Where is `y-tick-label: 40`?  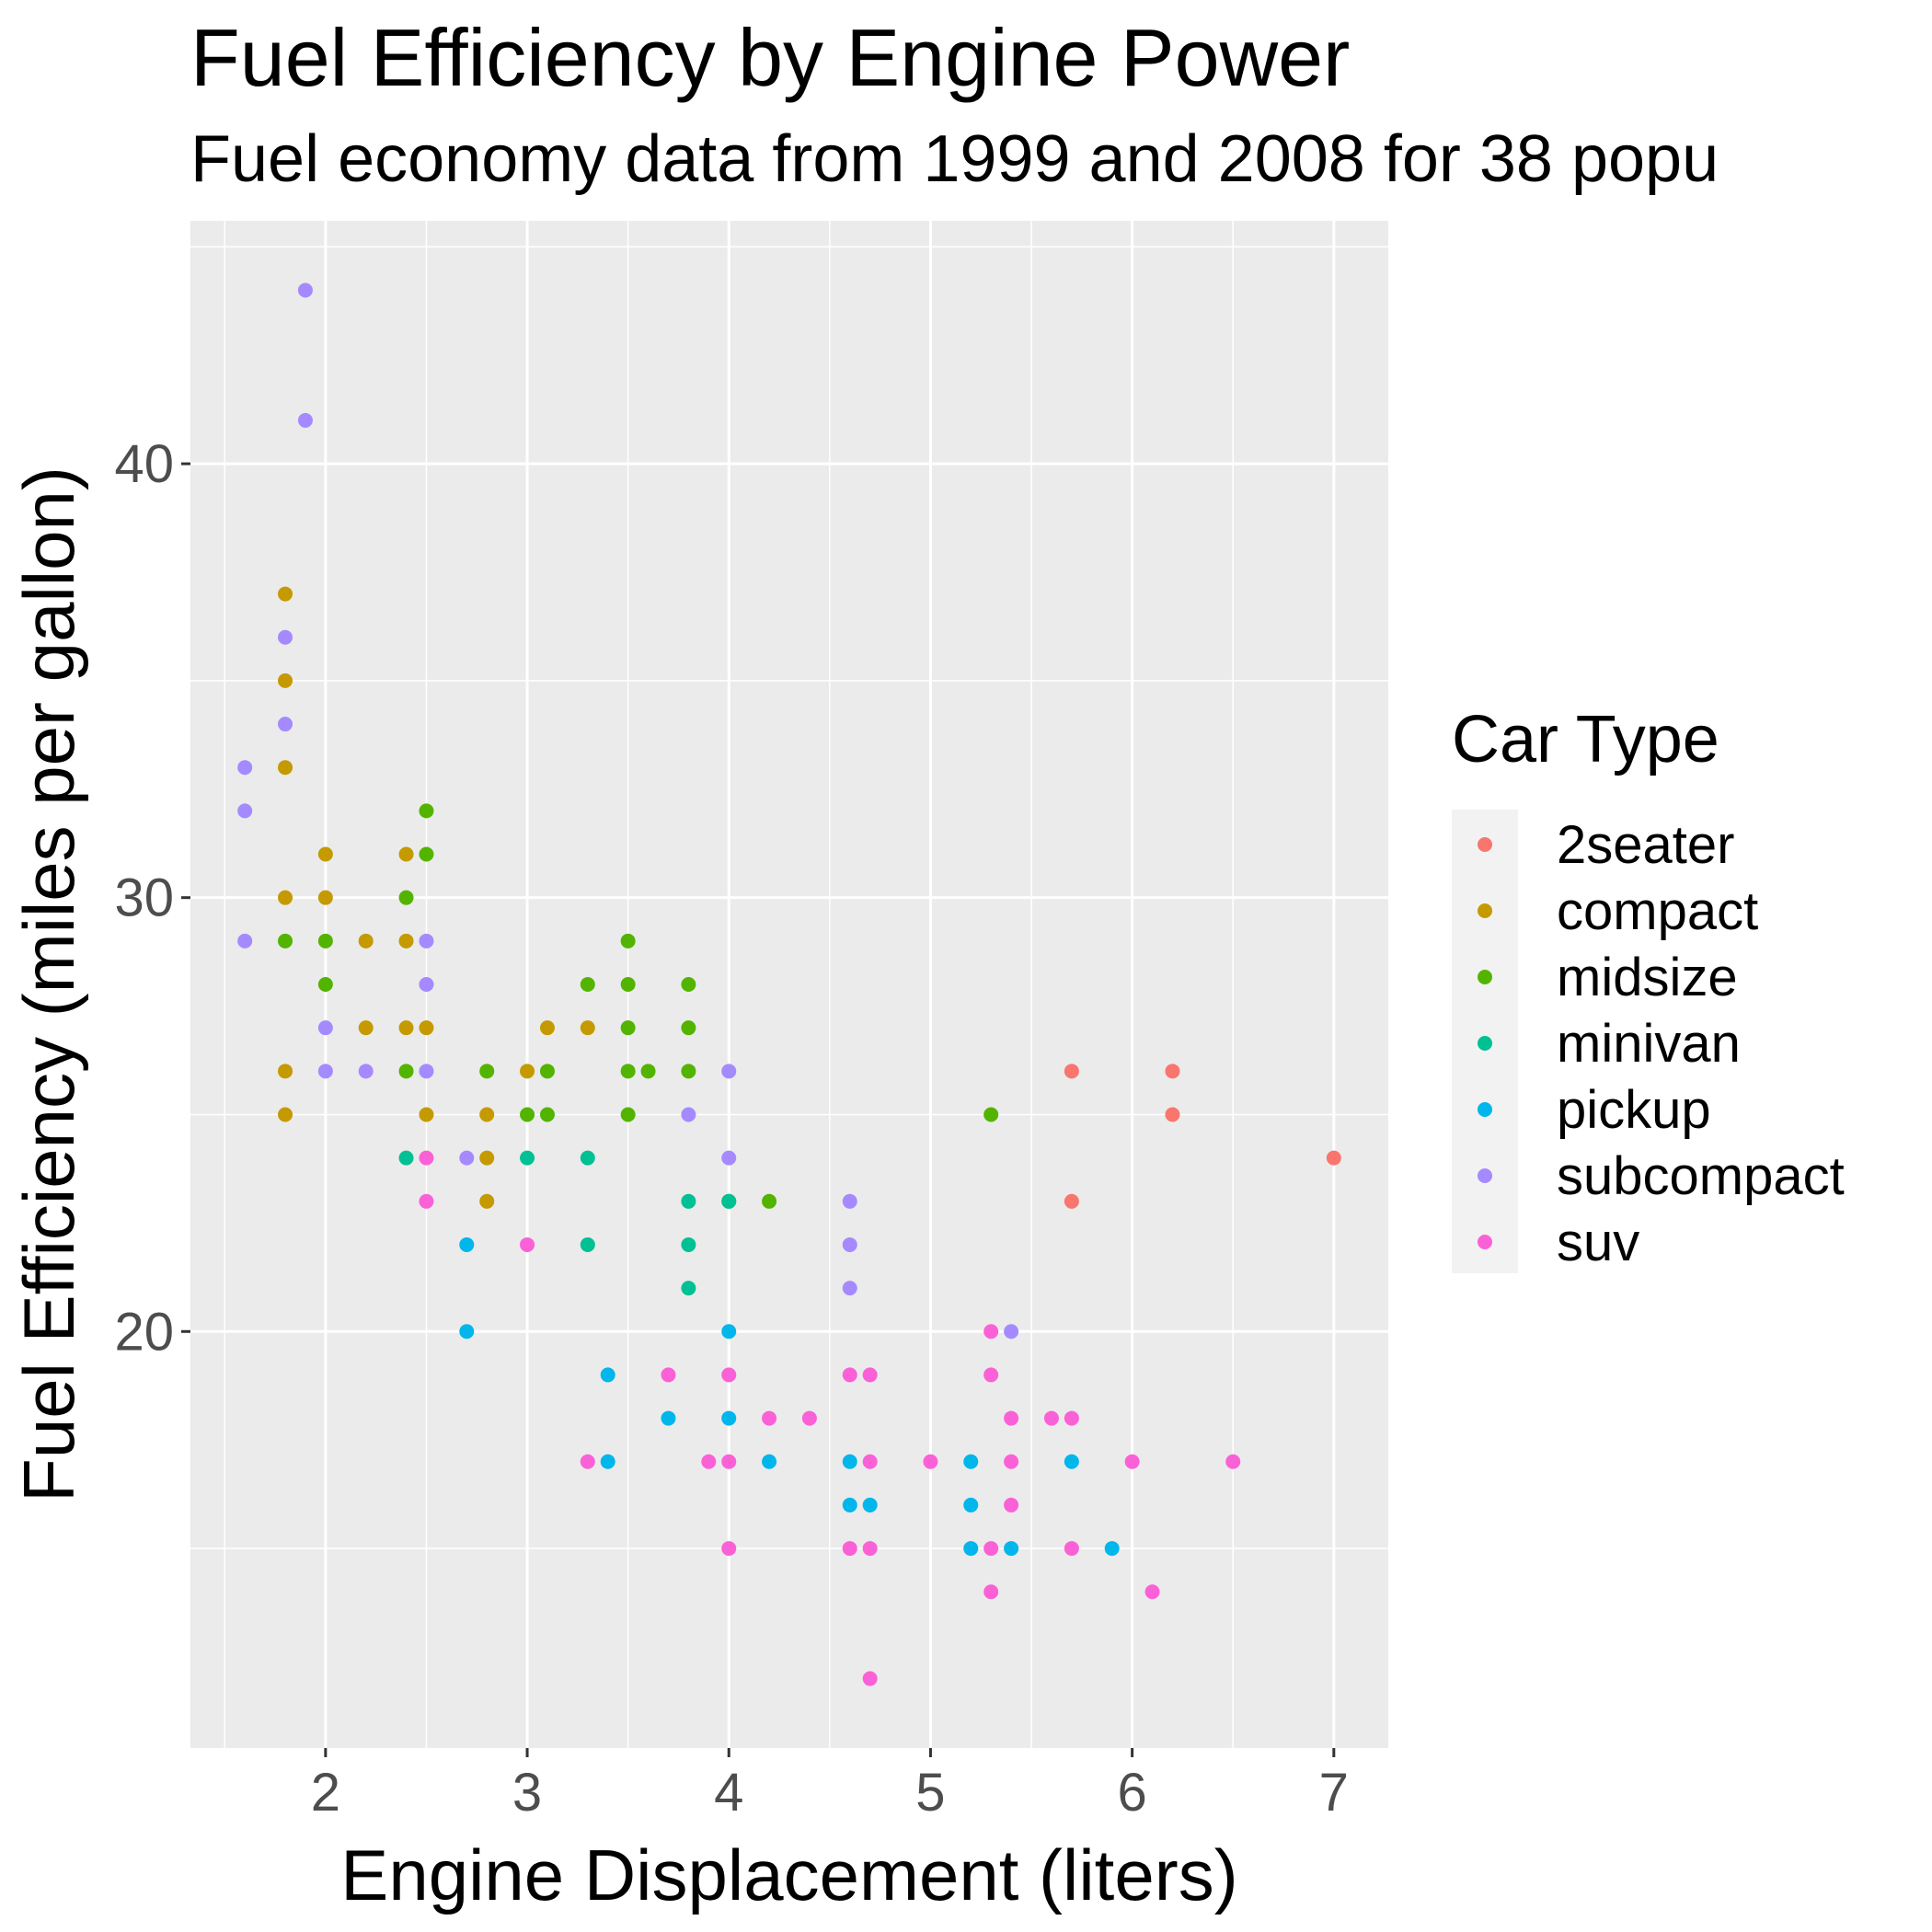
y-tick-label: 40 is located at coordinates (144, 464).